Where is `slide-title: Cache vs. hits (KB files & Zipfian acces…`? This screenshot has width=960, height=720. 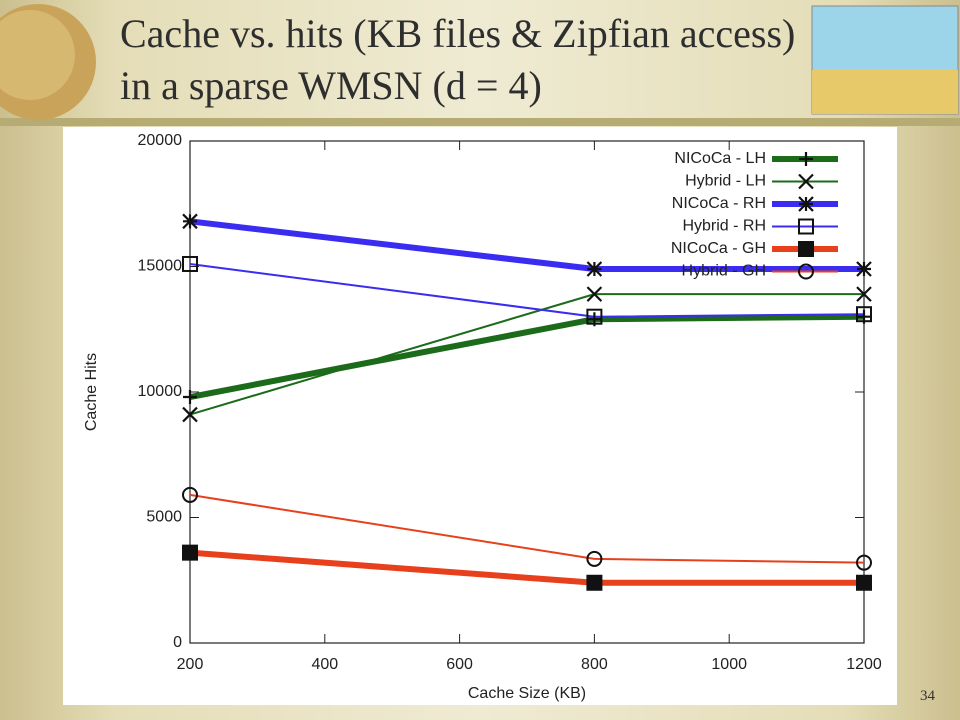 slide-title: Cache vs. hits (KB files & Zipfian acces… is located at coordinates (458, 59).